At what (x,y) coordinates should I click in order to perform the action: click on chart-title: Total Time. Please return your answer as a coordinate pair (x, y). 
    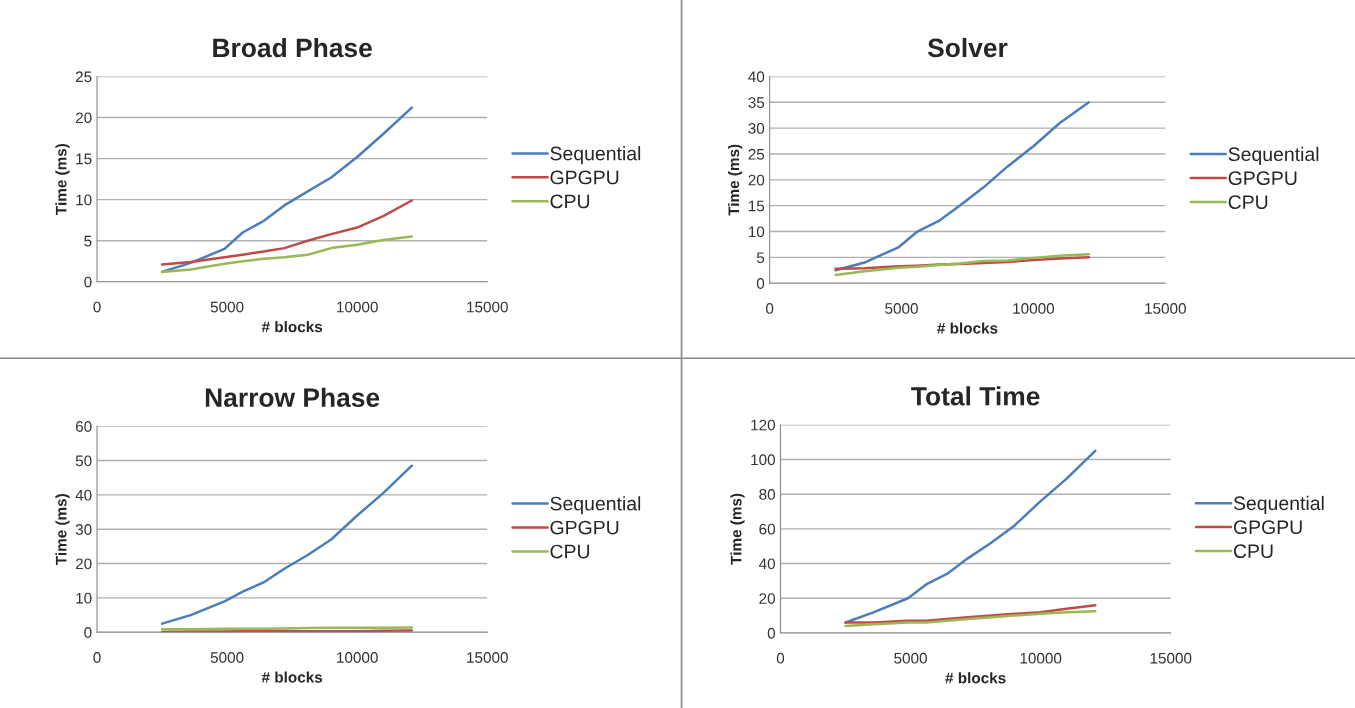
    Looking at the image, I should click on (975, 396).